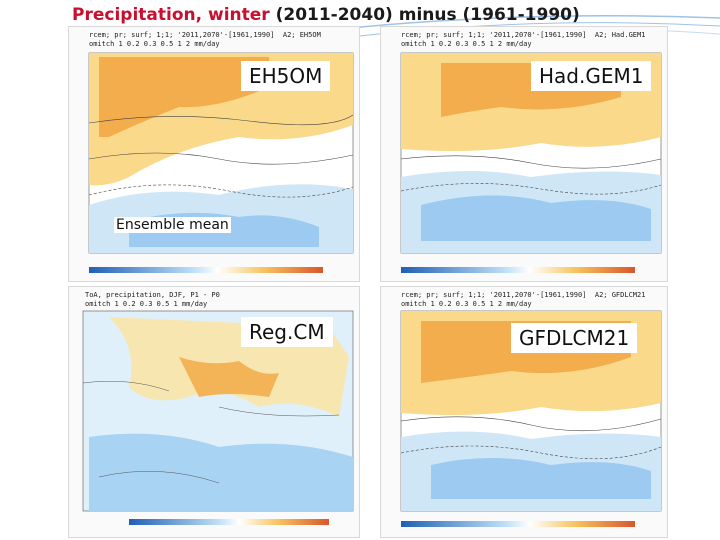  Describe the element at coordinates (424, 15) in the screenshot. I see `title-rest: (2011-2040) minus (1961-1990)` at that location.